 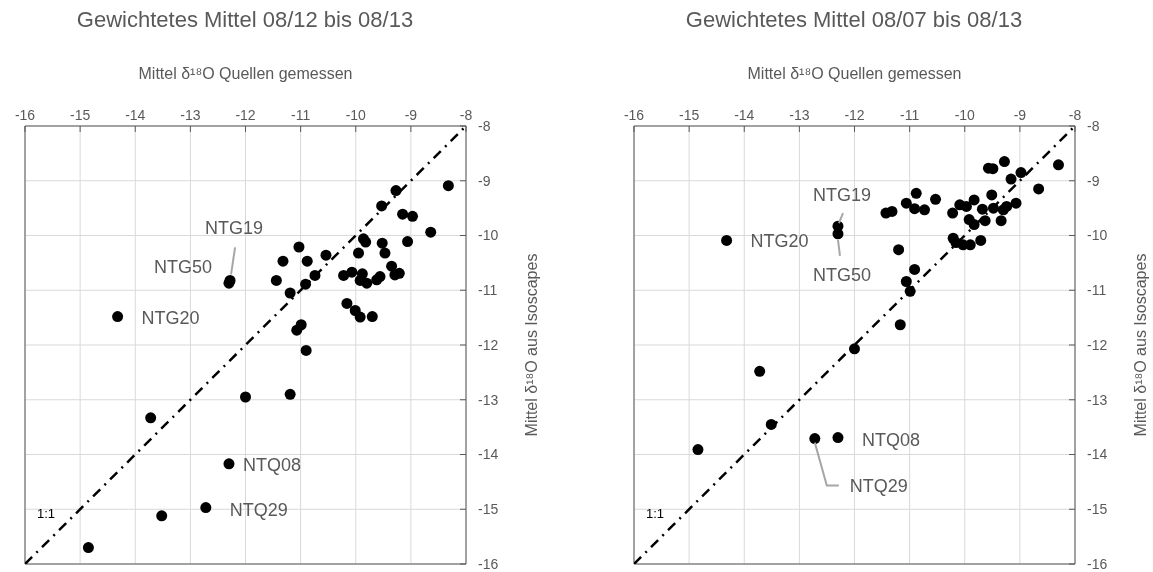 What do you see at coordinates (411, 115) in the screenshot?
I see `x-tick-label: -9` at bounding box center [411, 115].